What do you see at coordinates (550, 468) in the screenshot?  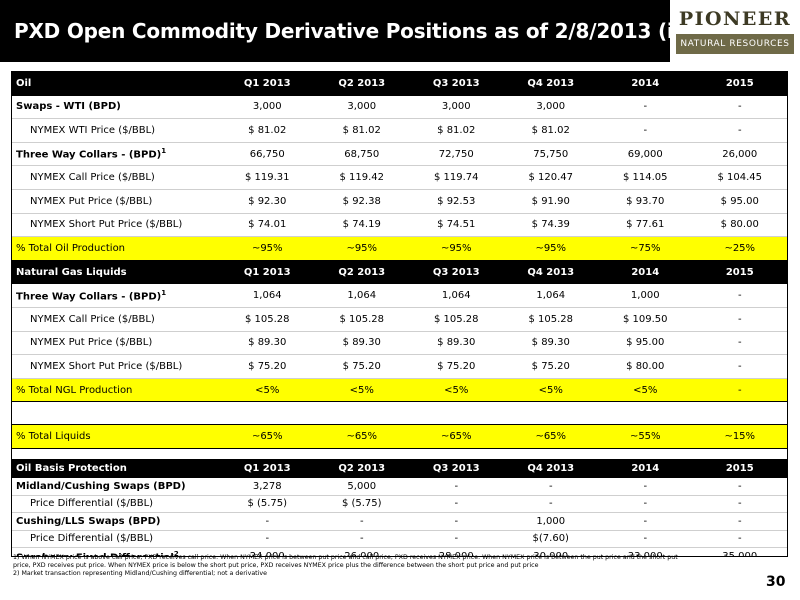 I see `cell-3: Q4 2013` at bounding box center [550, 468].